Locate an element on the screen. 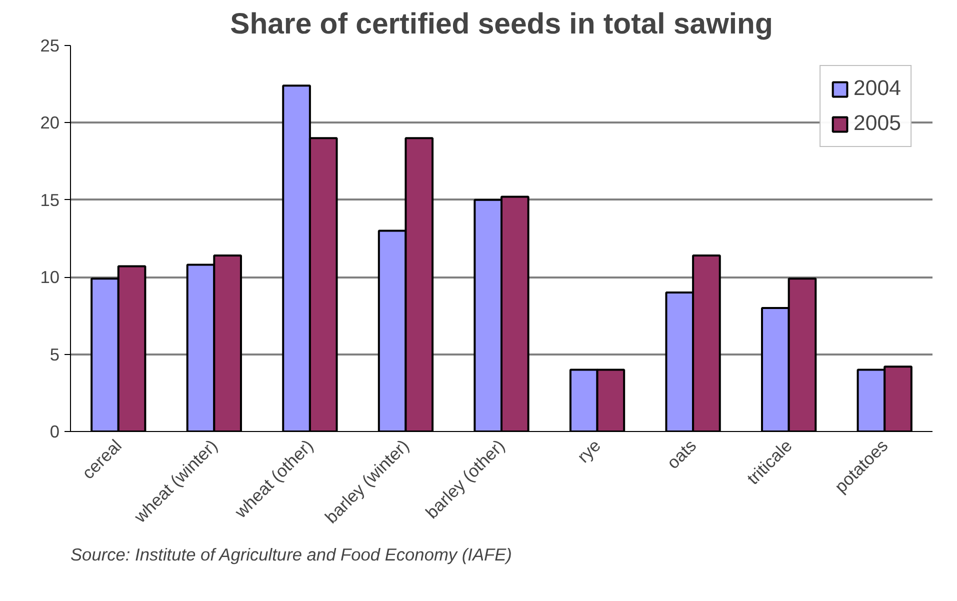  y-tick-label: 25 is located at coordinates (50, 46).